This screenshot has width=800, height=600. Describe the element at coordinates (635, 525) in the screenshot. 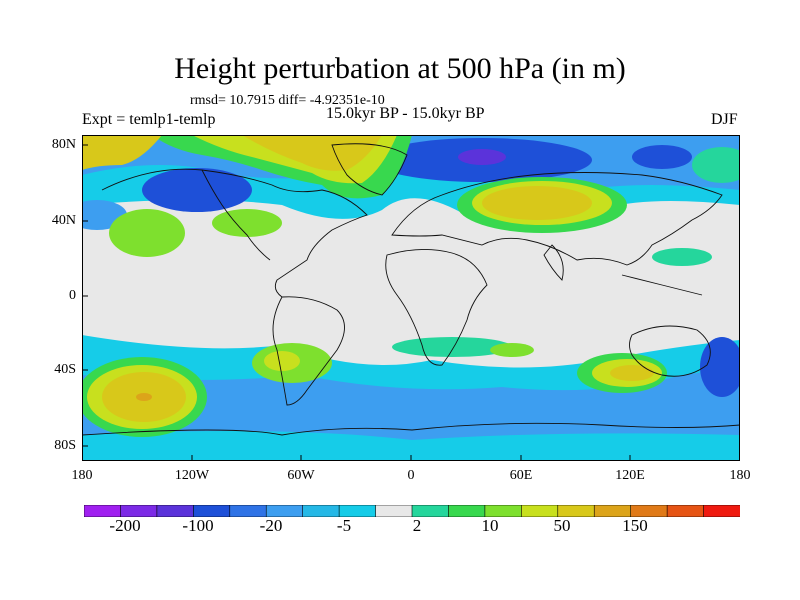

I see `colorbar-label: 150` at that location.